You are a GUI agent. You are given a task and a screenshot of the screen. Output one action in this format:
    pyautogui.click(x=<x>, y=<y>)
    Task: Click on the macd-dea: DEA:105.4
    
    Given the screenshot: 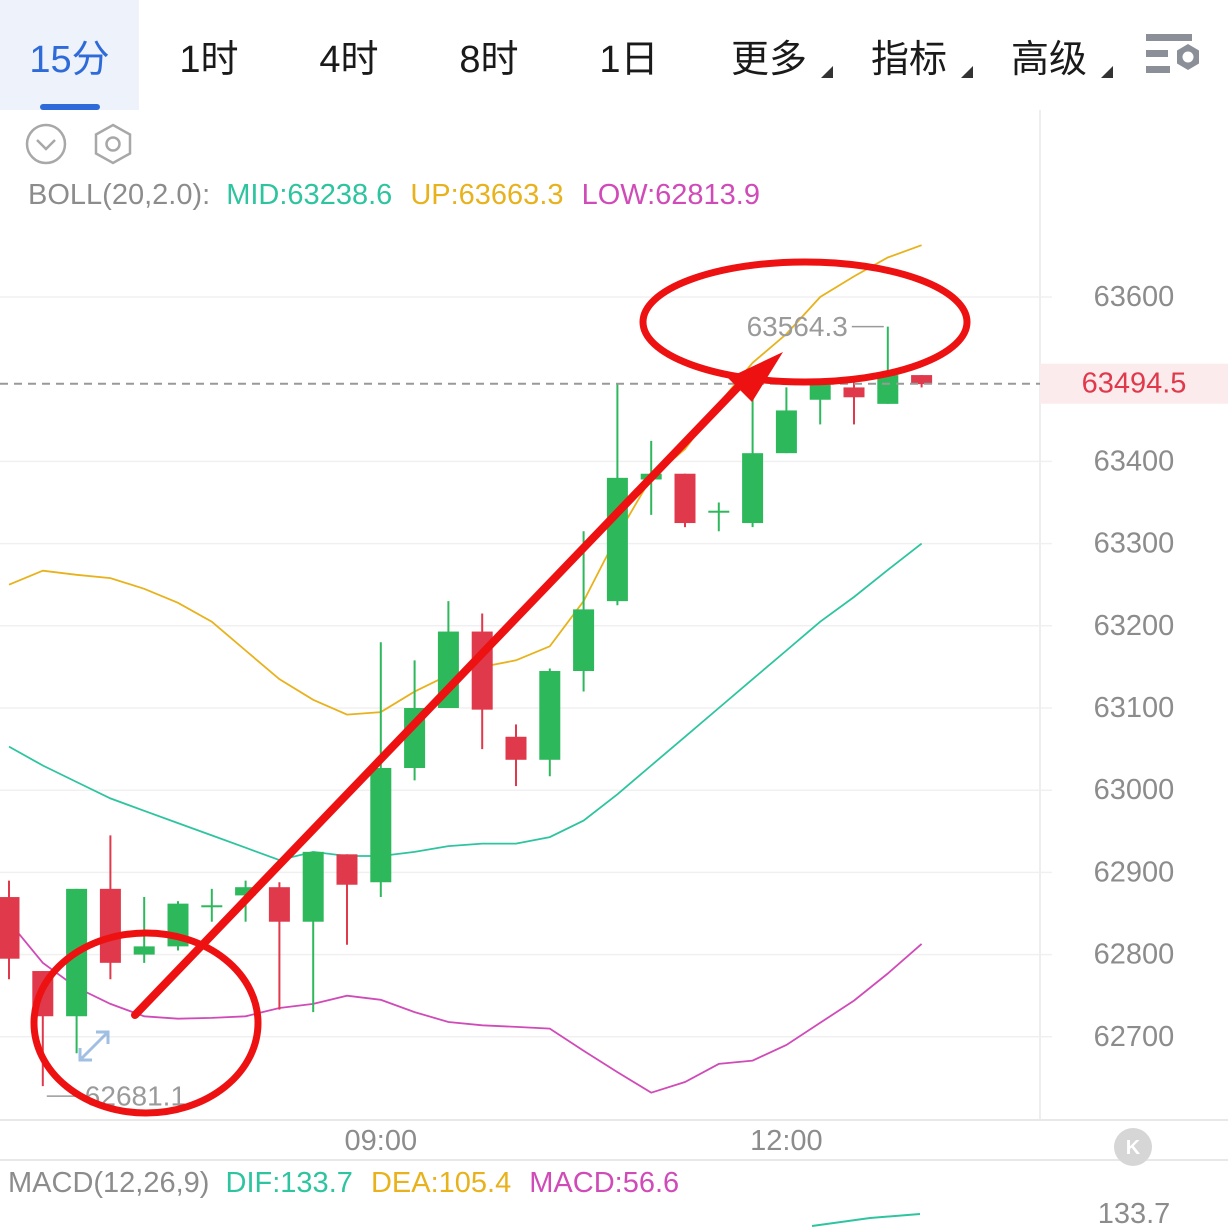 What is the action you would take?
    pyautogui.click(x=441, y=1183)
    